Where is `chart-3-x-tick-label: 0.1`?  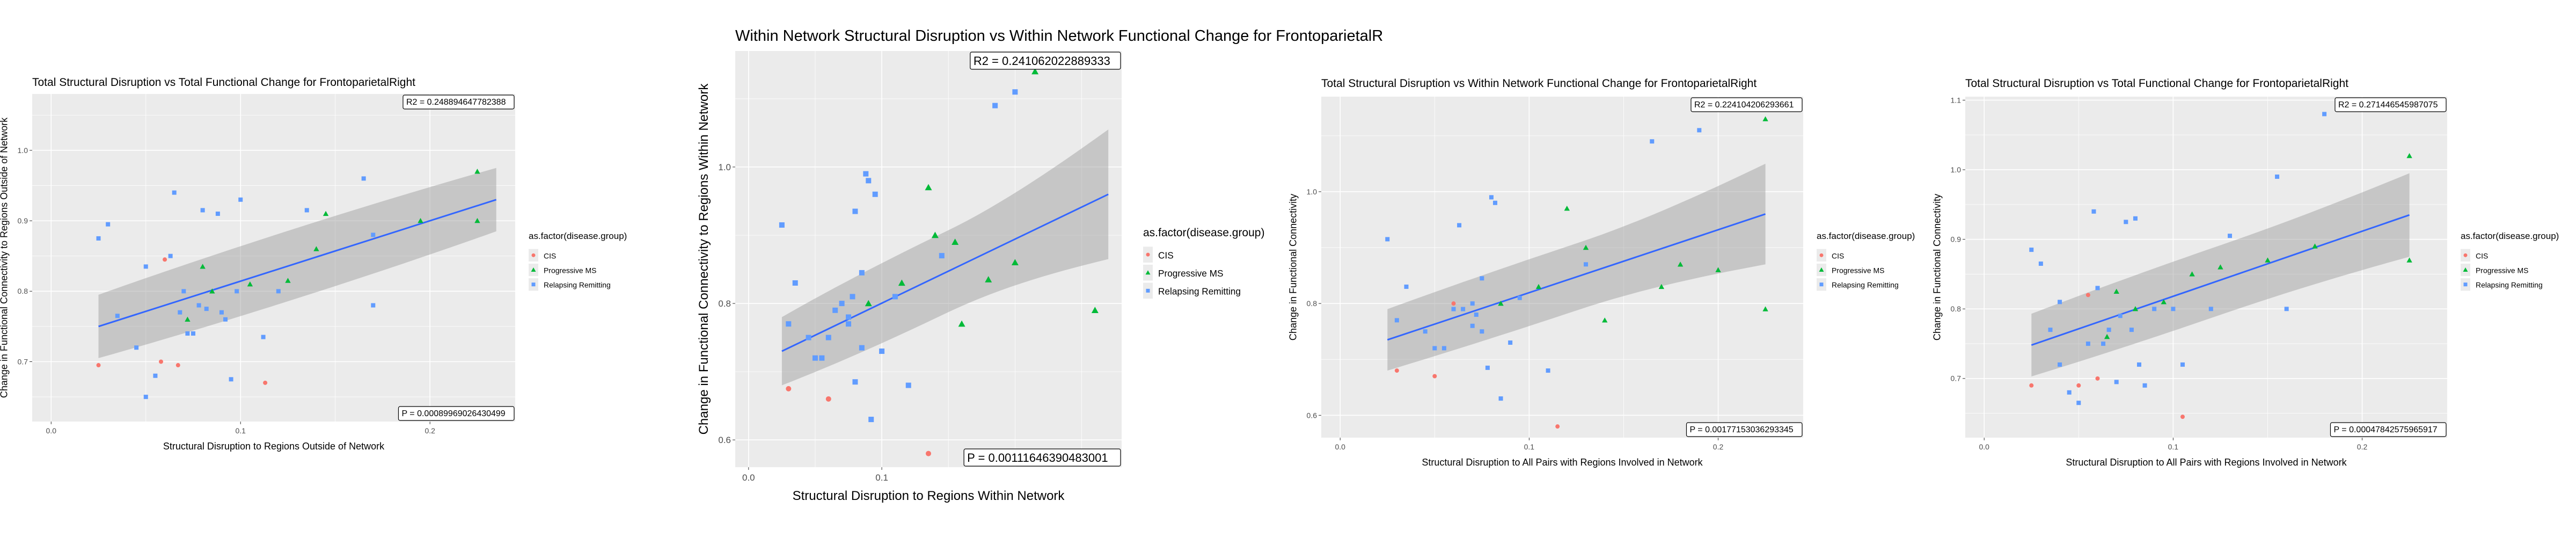 chart-3-x-tick-label: 0.1 is located at coordinates (1529, 446).